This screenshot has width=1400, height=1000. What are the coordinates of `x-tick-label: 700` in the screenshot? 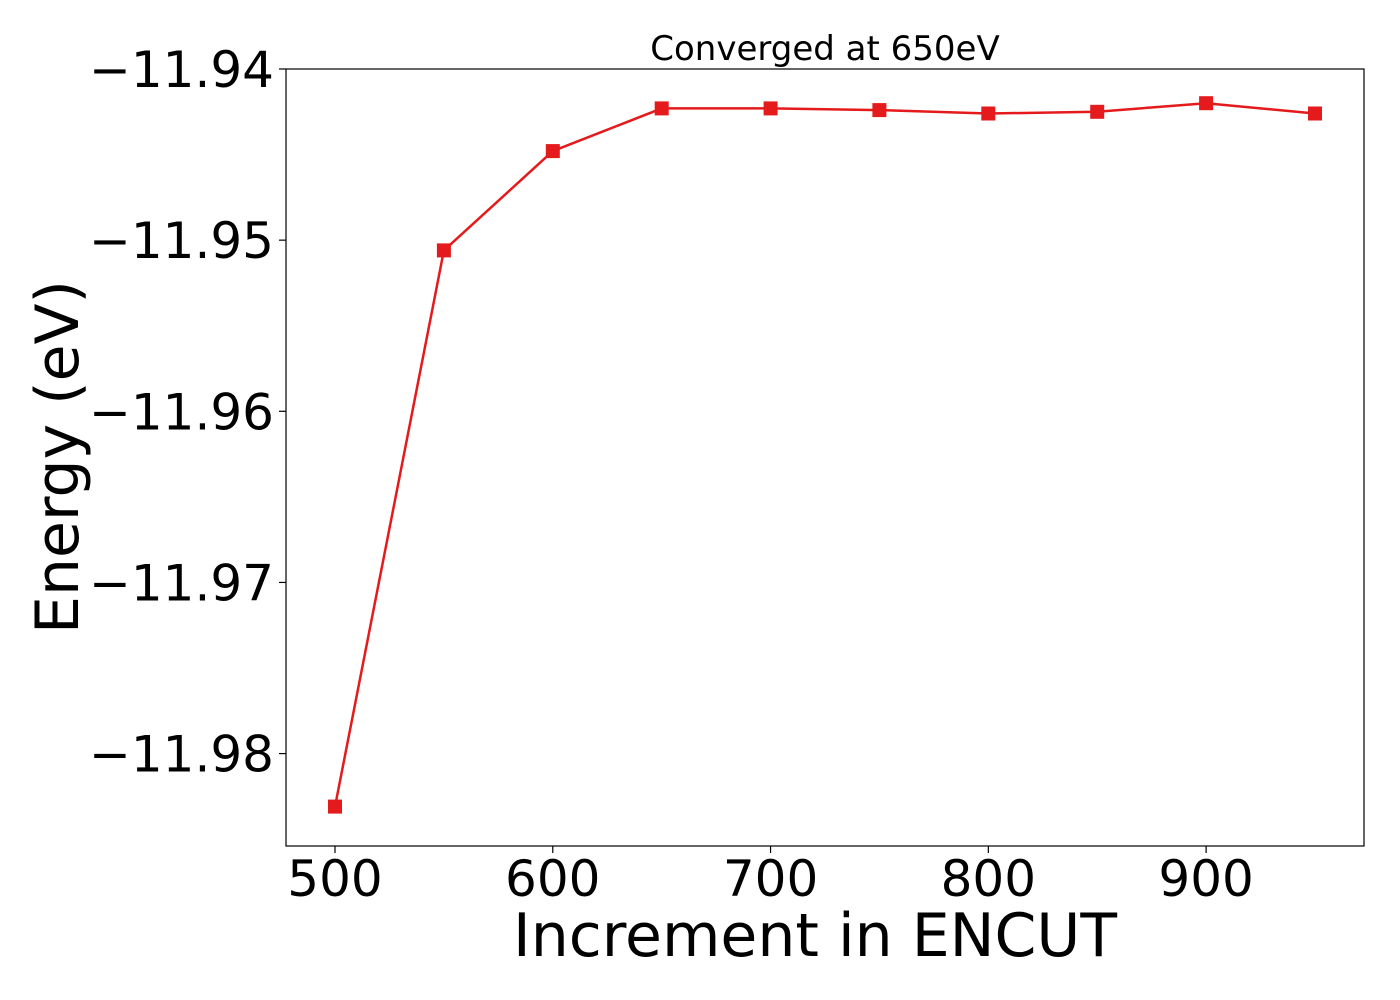 It's located at (770, 879).